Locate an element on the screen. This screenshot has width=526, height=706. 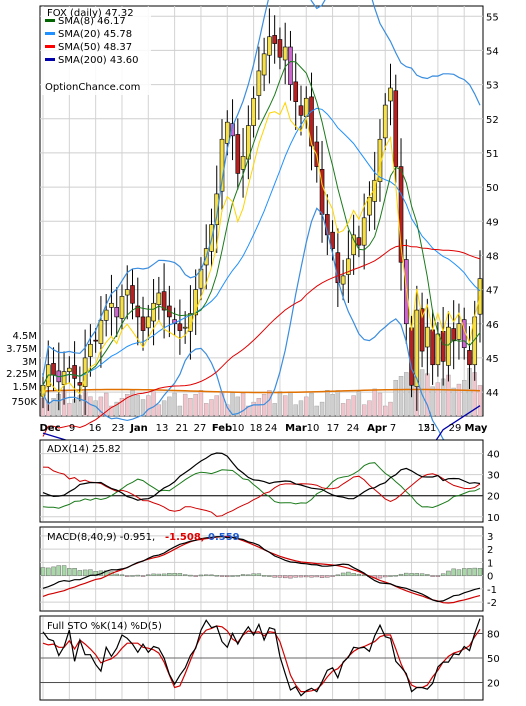
minus-di-line is located at coordinates (261, 491).